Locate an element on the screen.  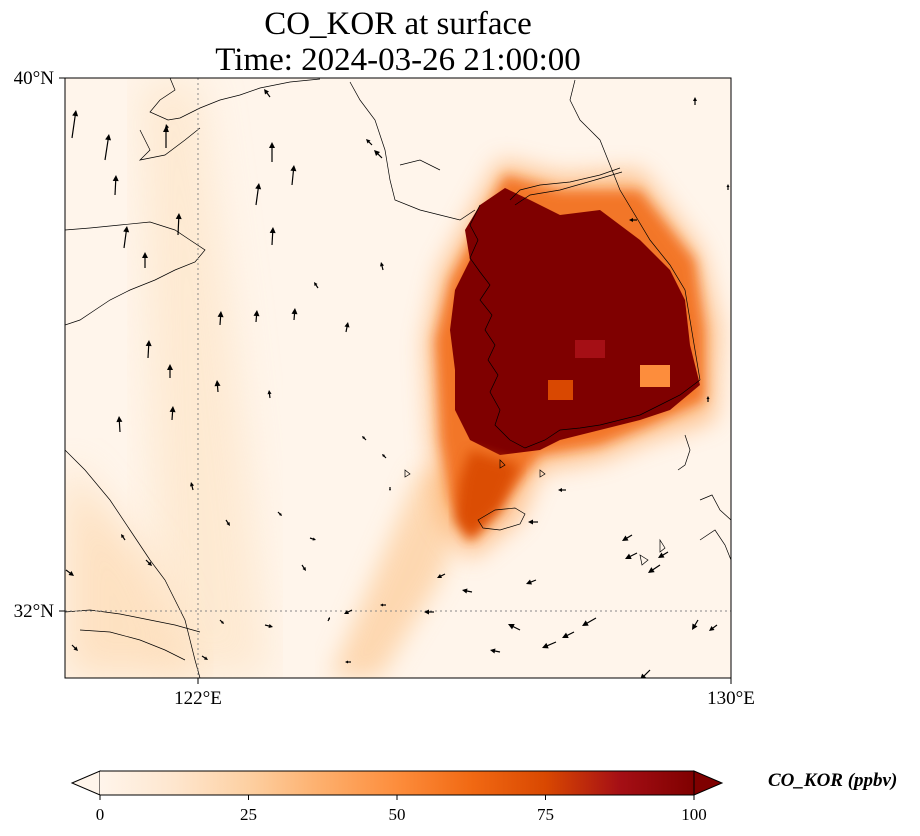
coastline-liaodong-west is located at coordinates (169, 144).